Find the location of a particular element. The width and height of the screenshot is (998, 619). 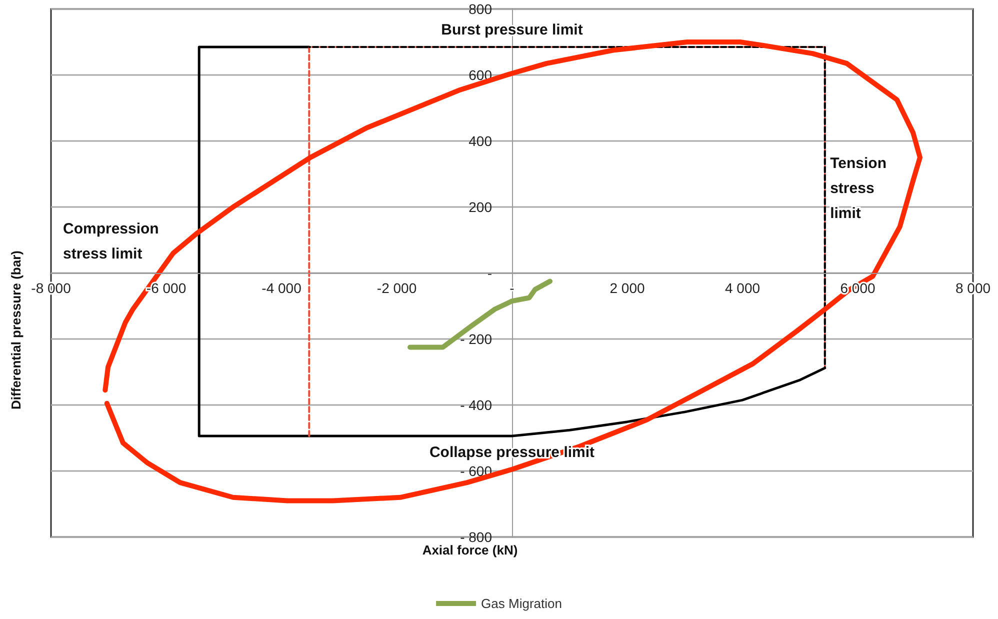

annotation: Compression stress limit is located at coordinates (110, 241).